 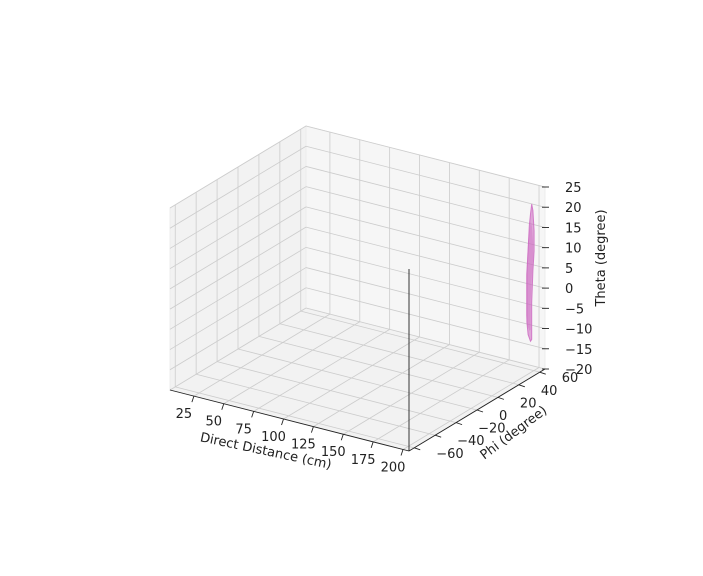 What do you see at coordinates (503, 416) in the screenshot?
I see `y-tick-label: 0` at bounding box center [503, 416].